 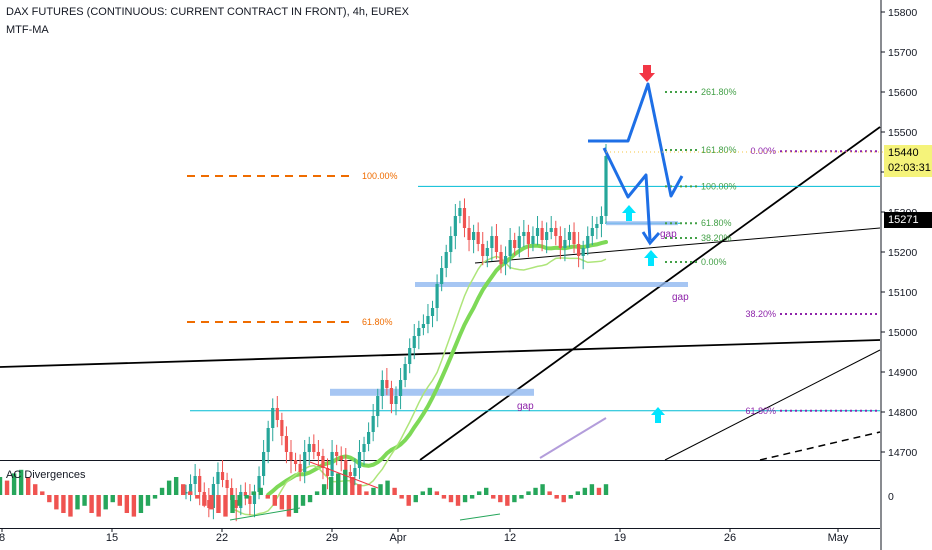 I want to click on support-trendline, so click(x=440, y=353).